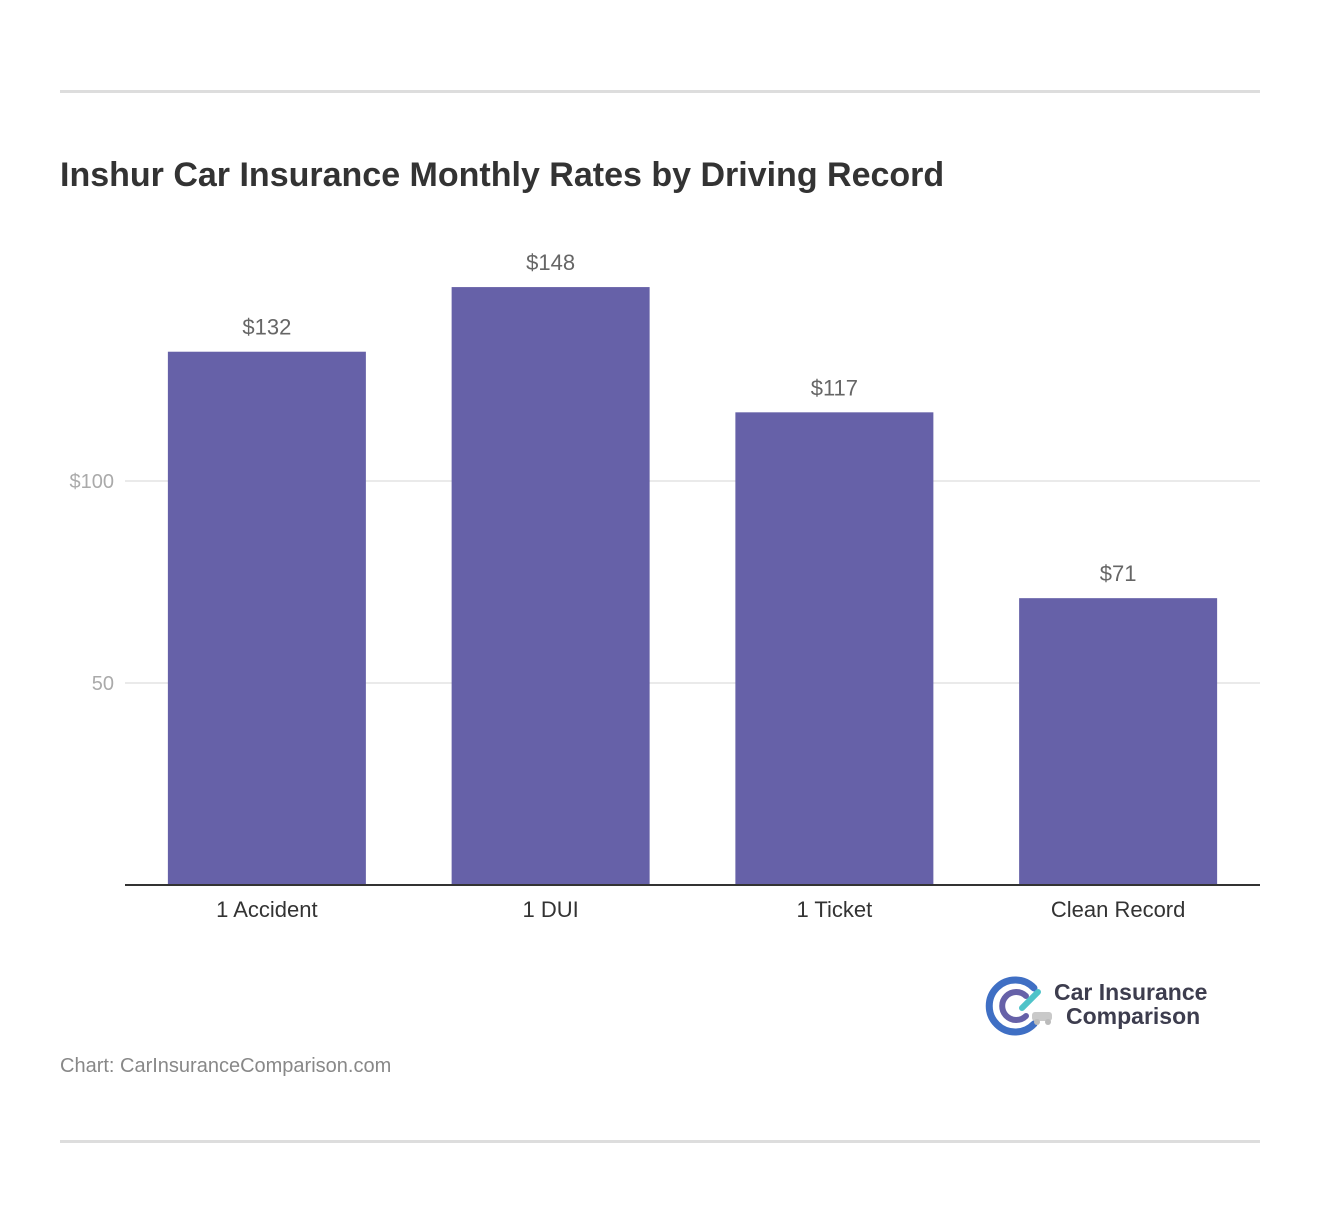 The width and height of the screenshot is (1320, 1224). I want to click on x-tick-label: 1 Ticket, so click(834, 909).